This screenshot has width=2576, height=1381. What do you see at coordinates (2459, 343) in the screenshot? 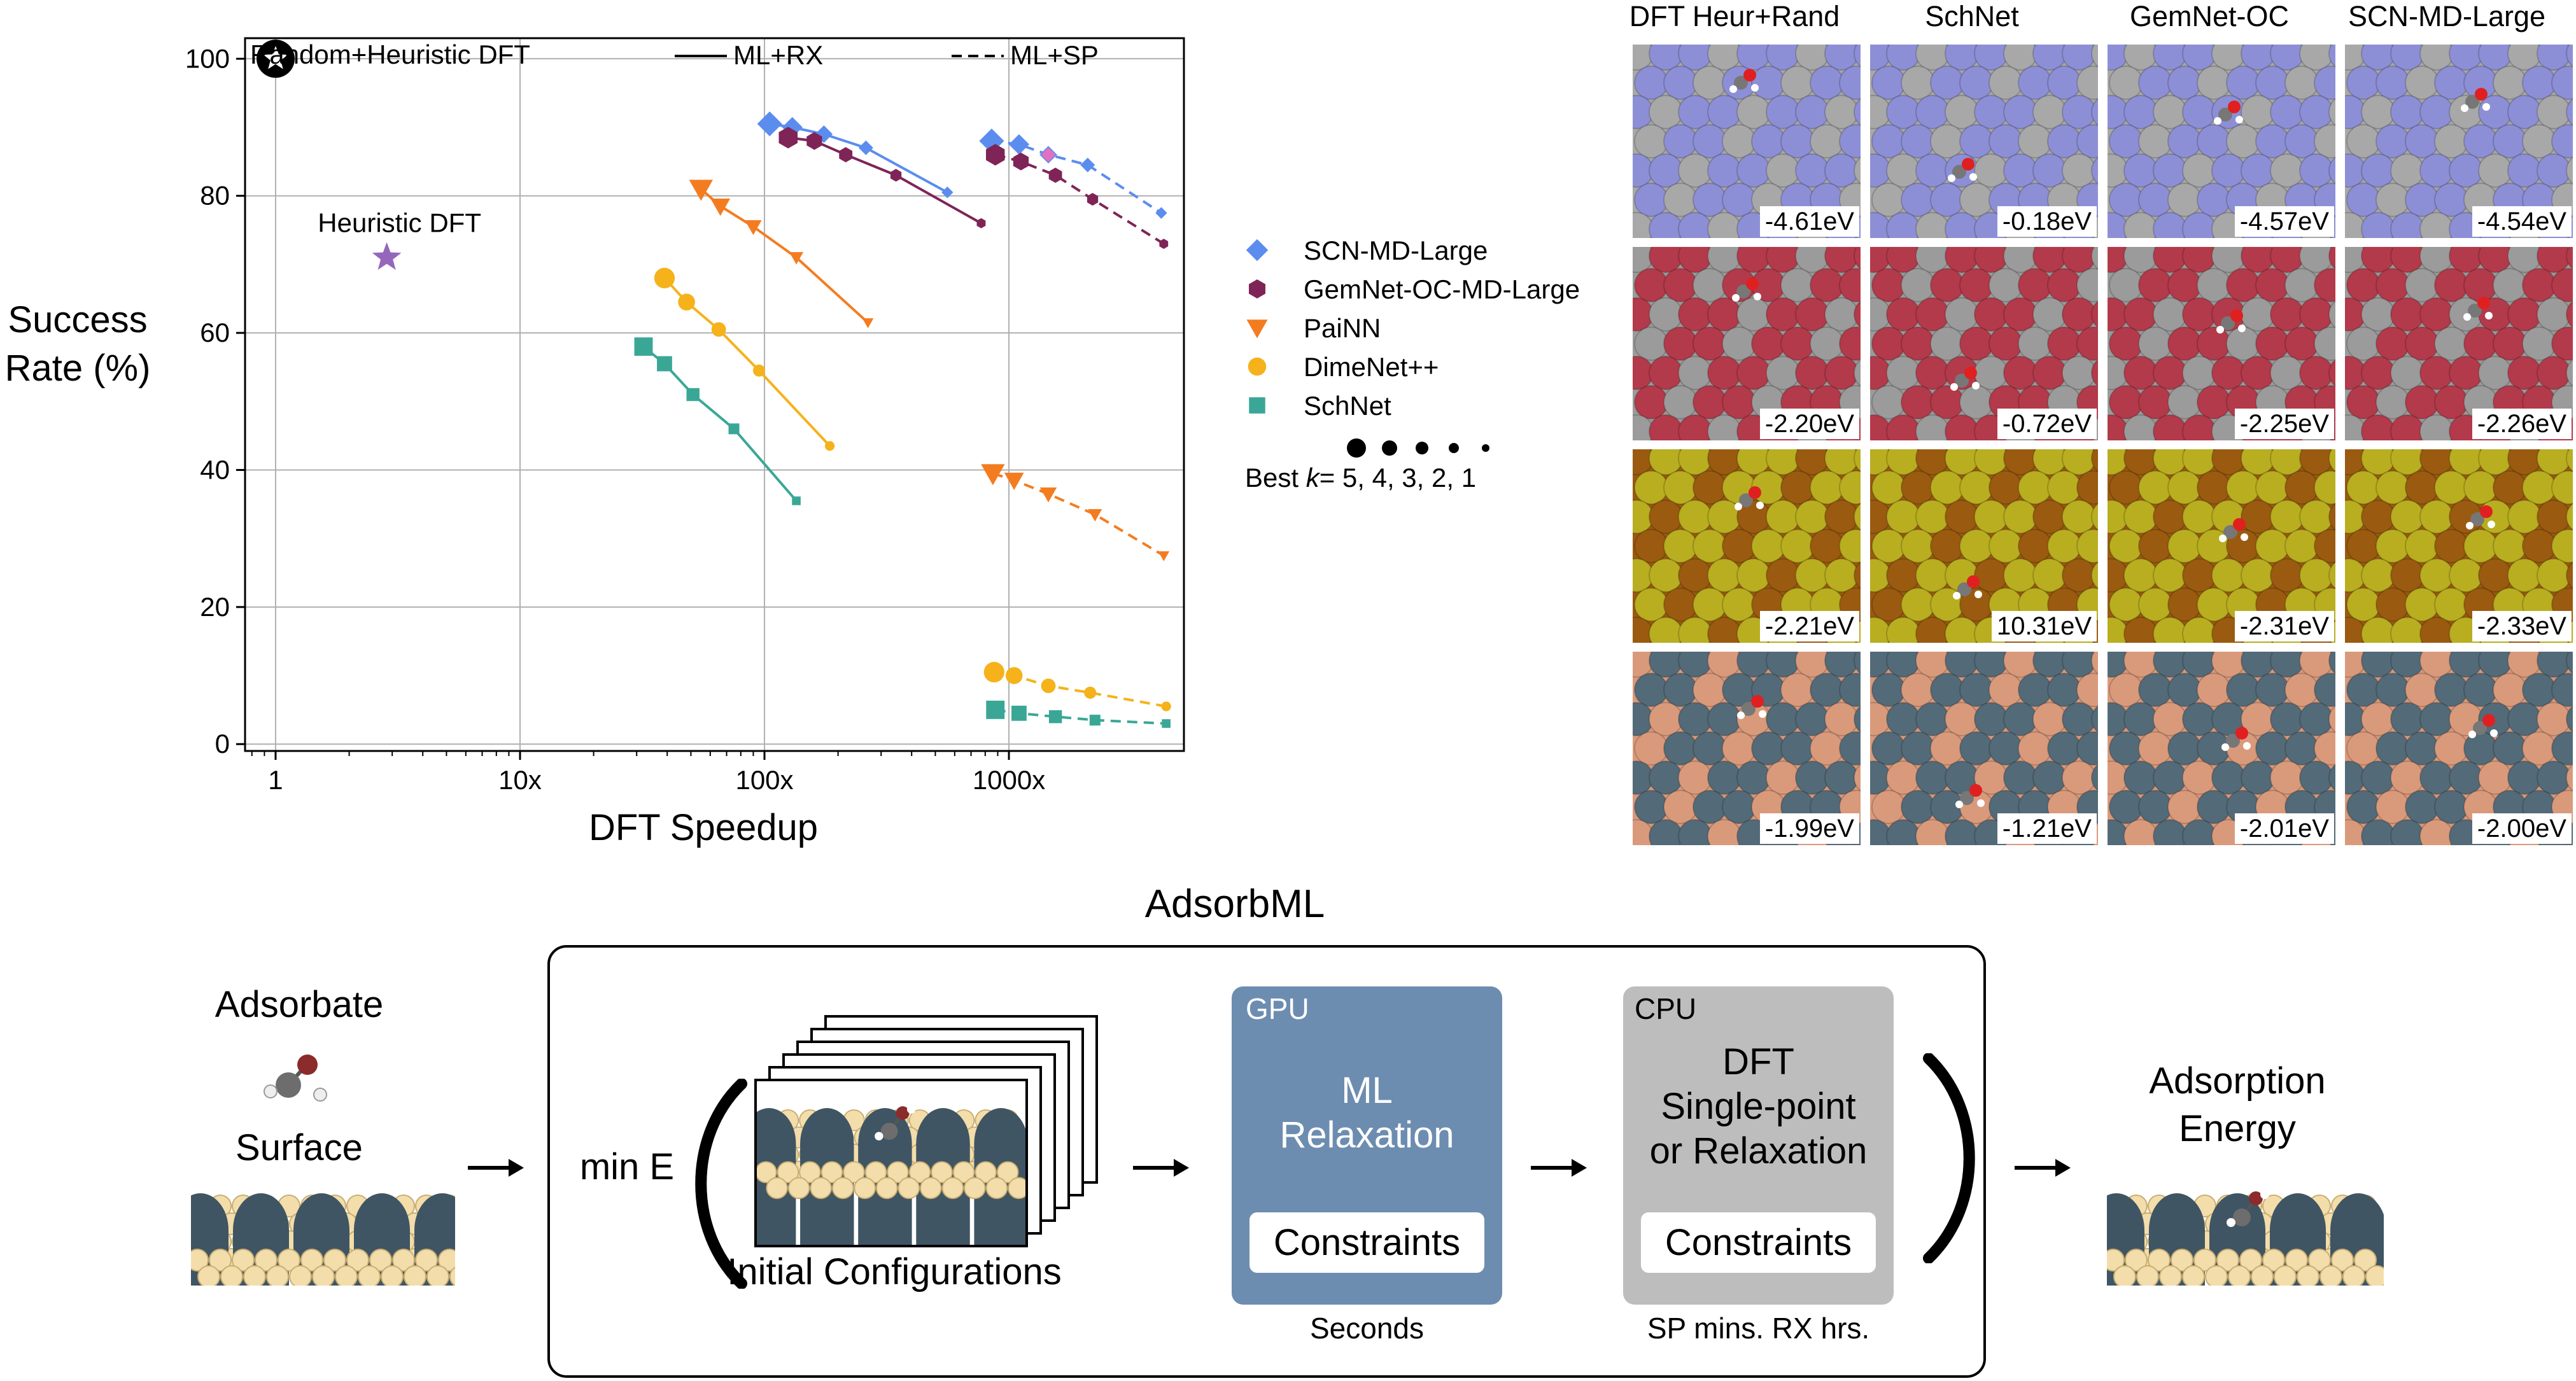
I see `configuration-tile: -2.26eV` at bounding box center [2459, 343].